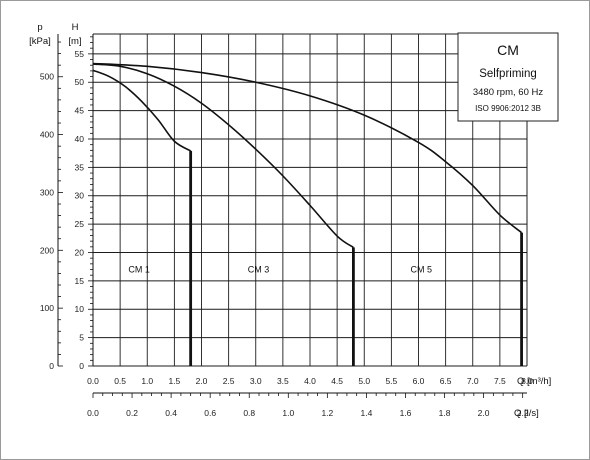 This screenshot has height=460, width=590. I want to click on h-tick-label: 10, so click(80, 309).